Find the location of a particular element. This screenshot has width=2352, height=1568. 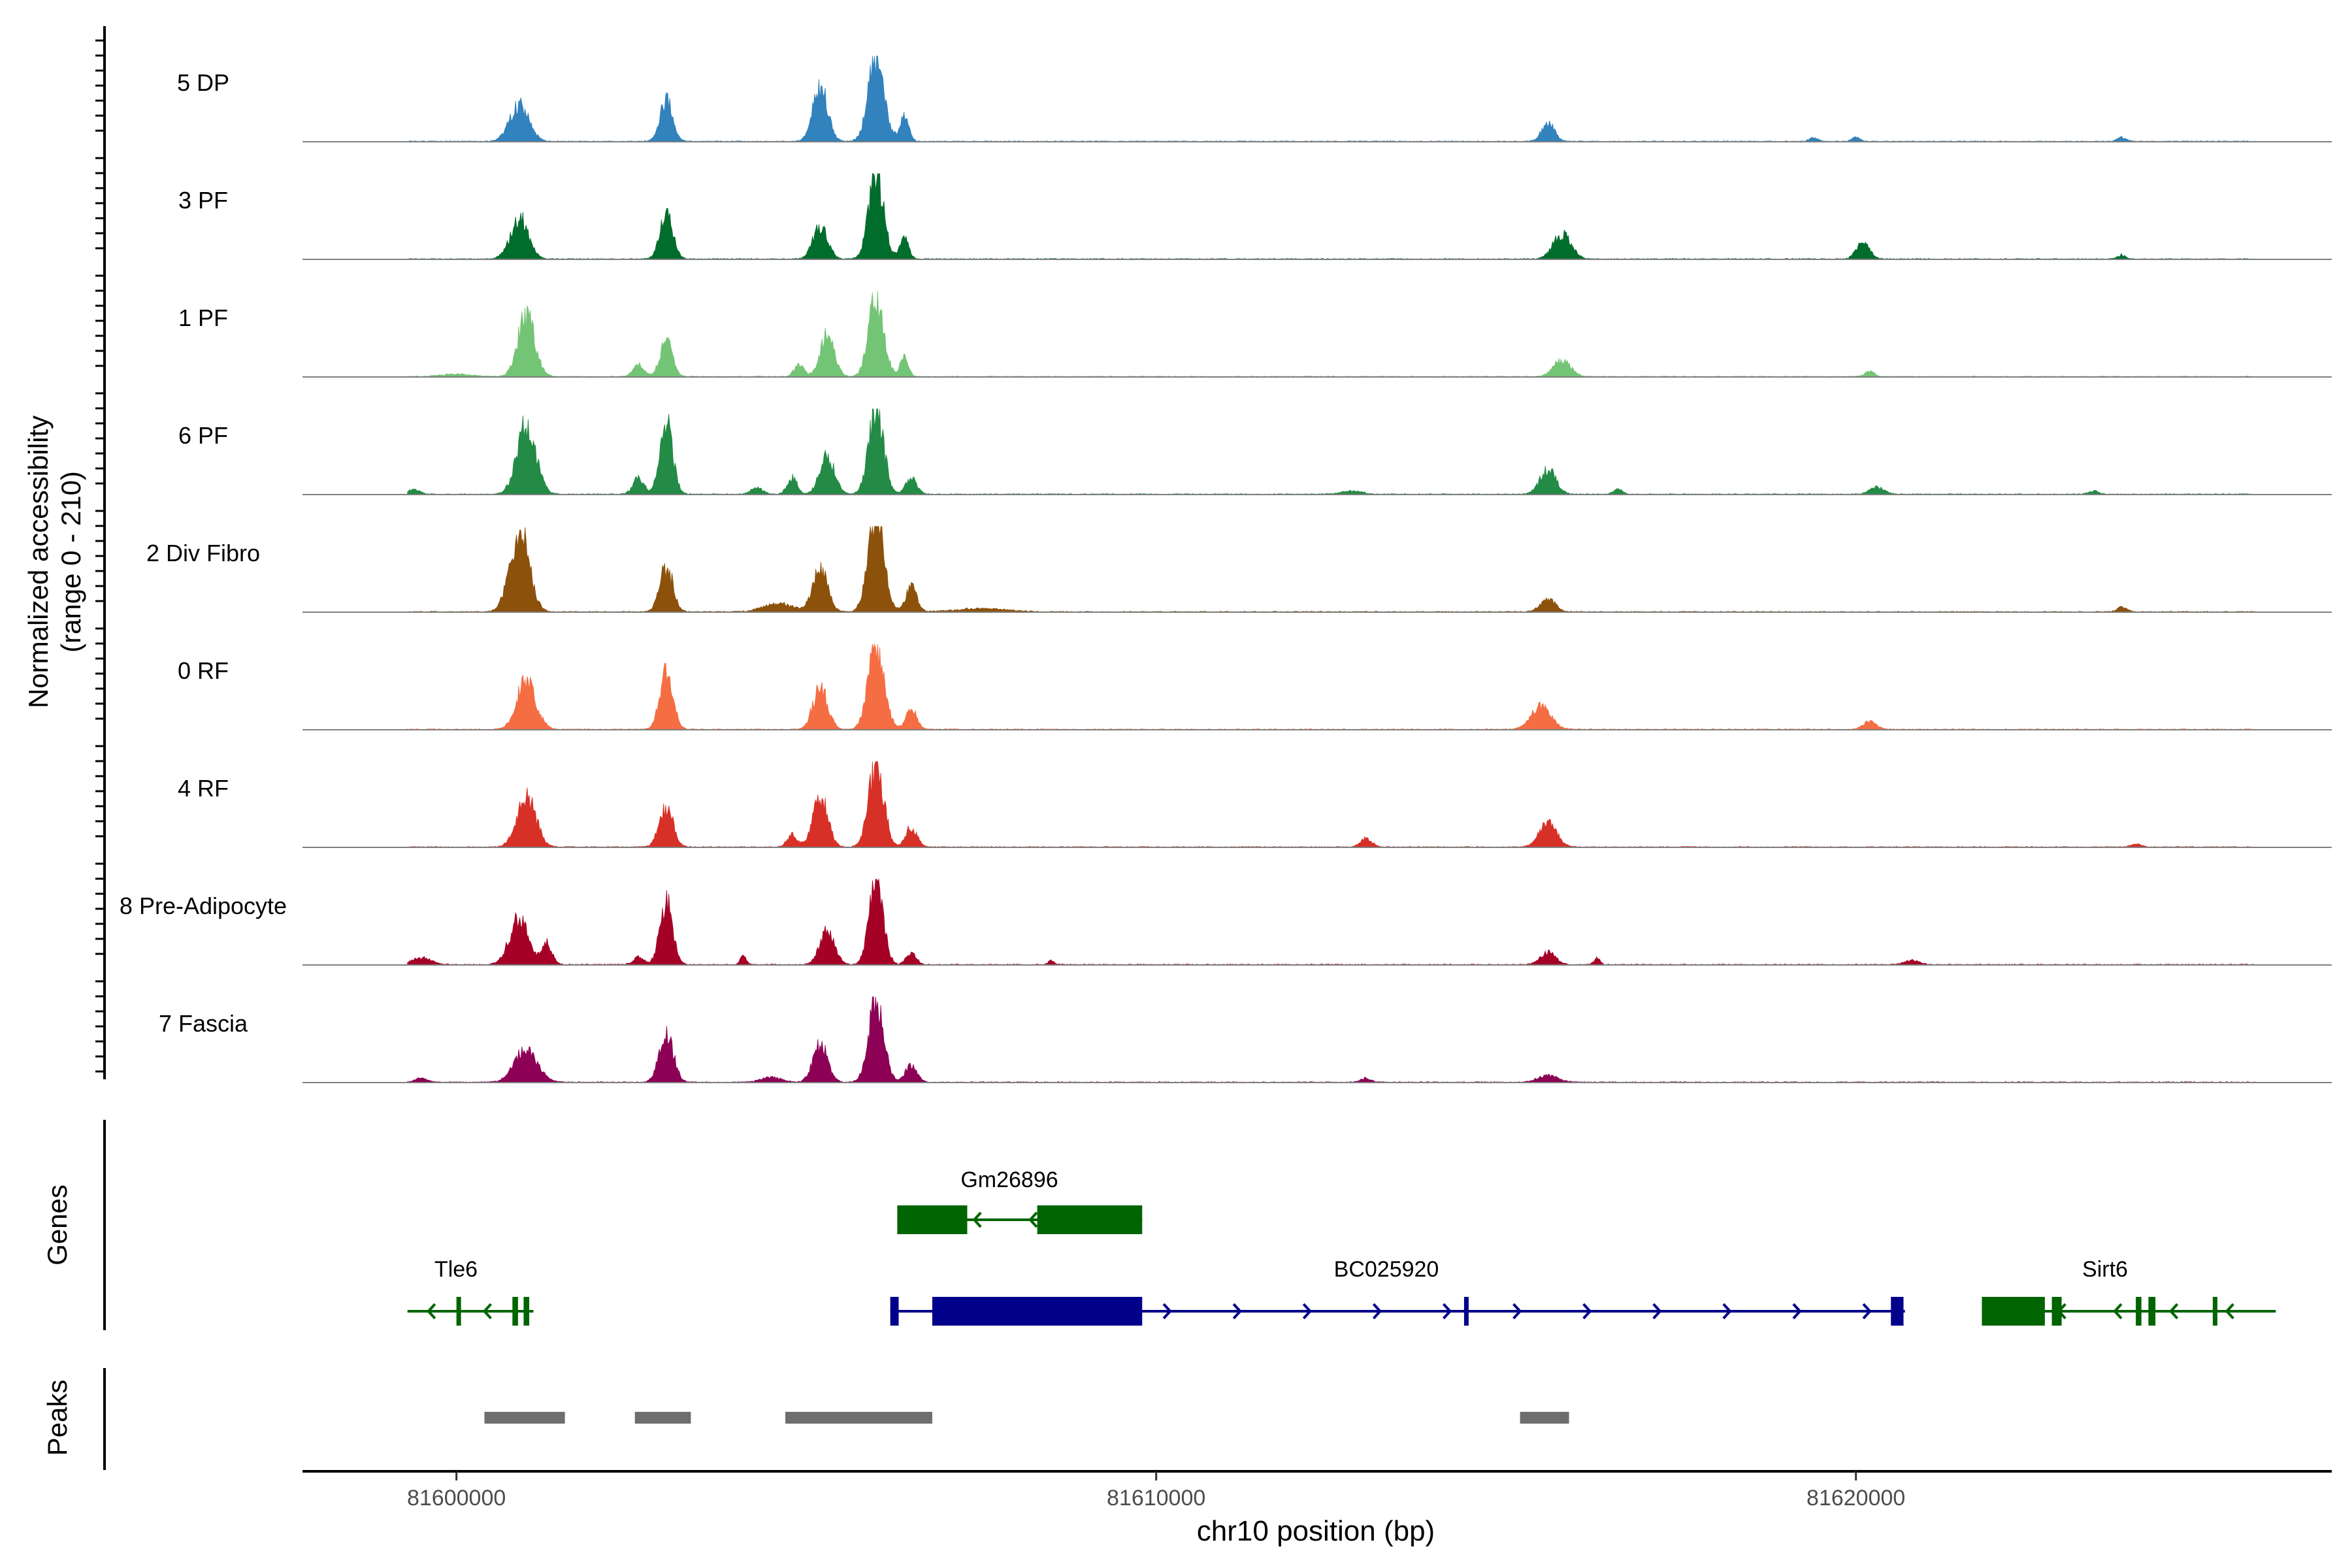

gene-name-label: Gm26896 is located at coordinates (1009, 1180).